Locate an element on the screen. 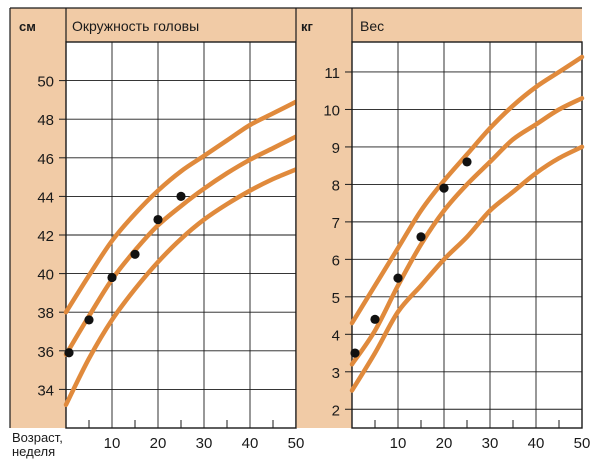  weight-y-tick-label: 3 is located at coordinates (336, 373).